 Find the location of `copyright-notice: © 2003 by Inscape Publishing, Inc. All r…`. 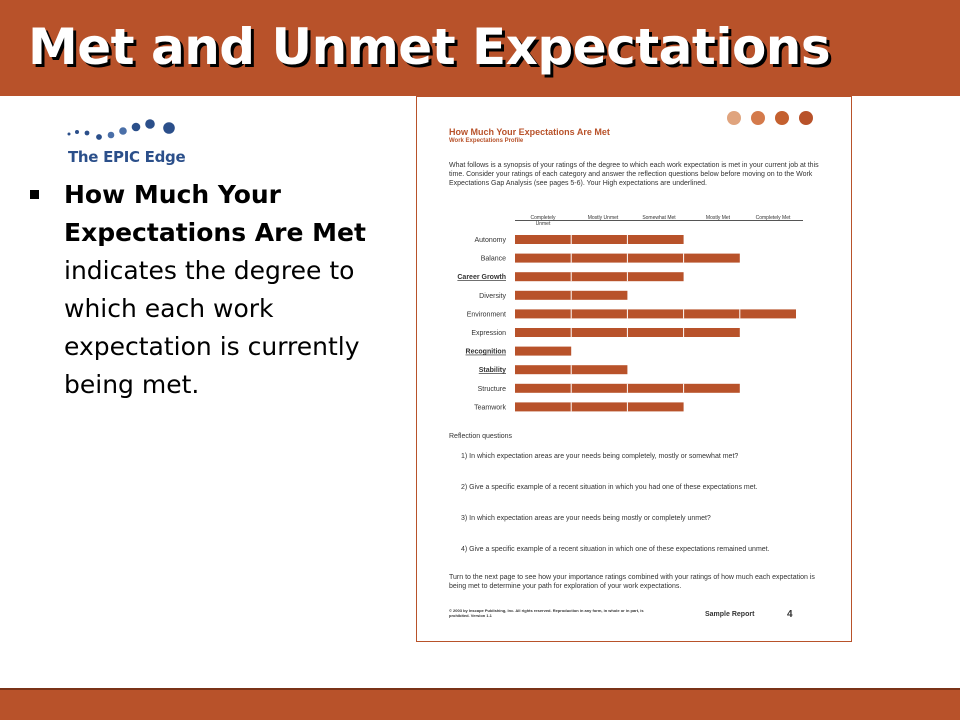

copyright-notice: © 2003 by Inscape Publishing, Inc. All r… is located at coordinates (546, 613).